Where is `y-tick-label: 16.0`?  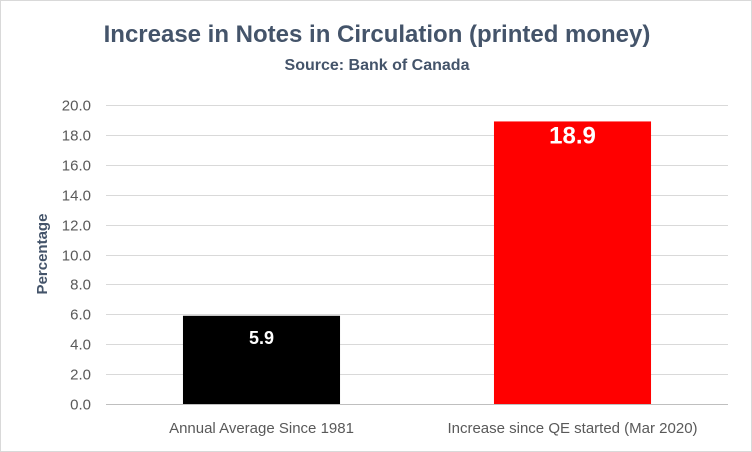
y-tick-label: 16.0 is located at coordinates (76, 166).